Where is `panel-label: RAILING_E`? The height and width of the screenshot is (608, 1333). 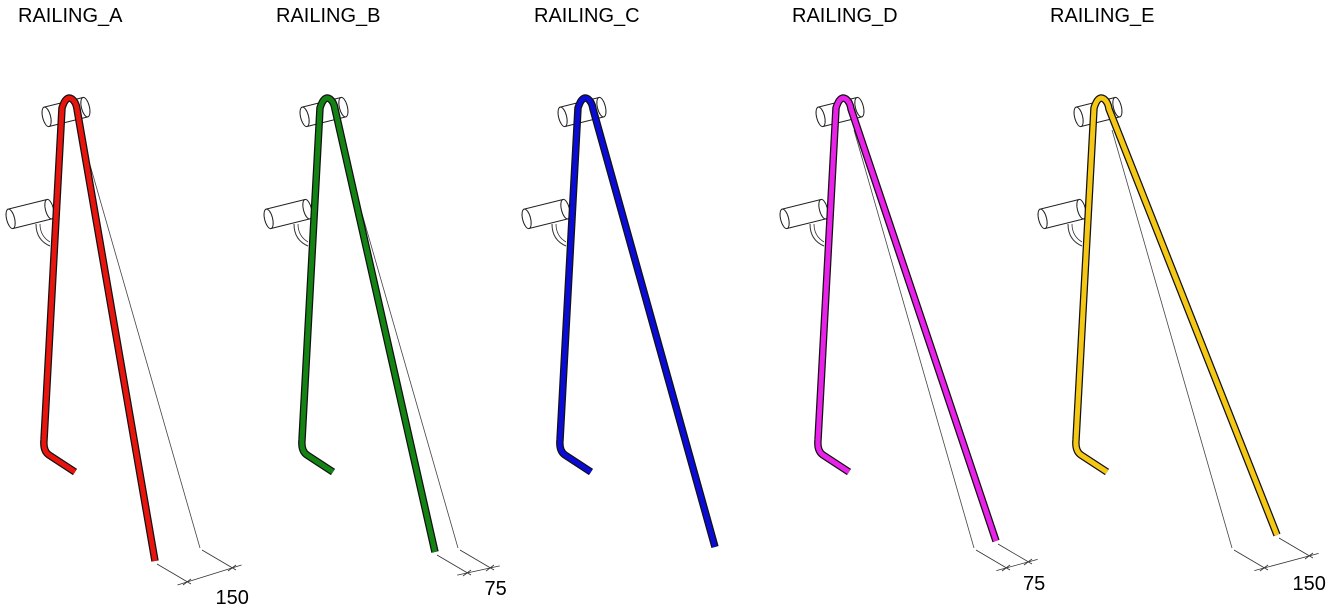 panel-label: RAILING_E is located at coordinates (1102, 16).